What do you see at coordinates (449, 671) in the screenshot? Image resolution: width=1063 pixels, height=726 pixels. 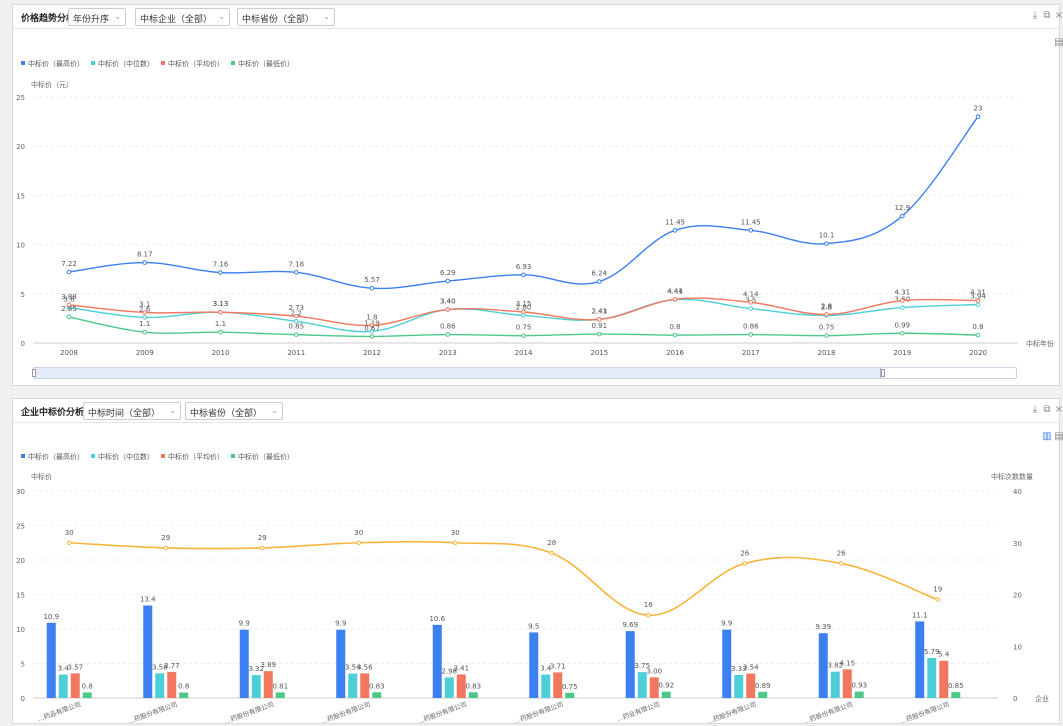 I see `data-label: 2.98` at bounding box center [449, 671].